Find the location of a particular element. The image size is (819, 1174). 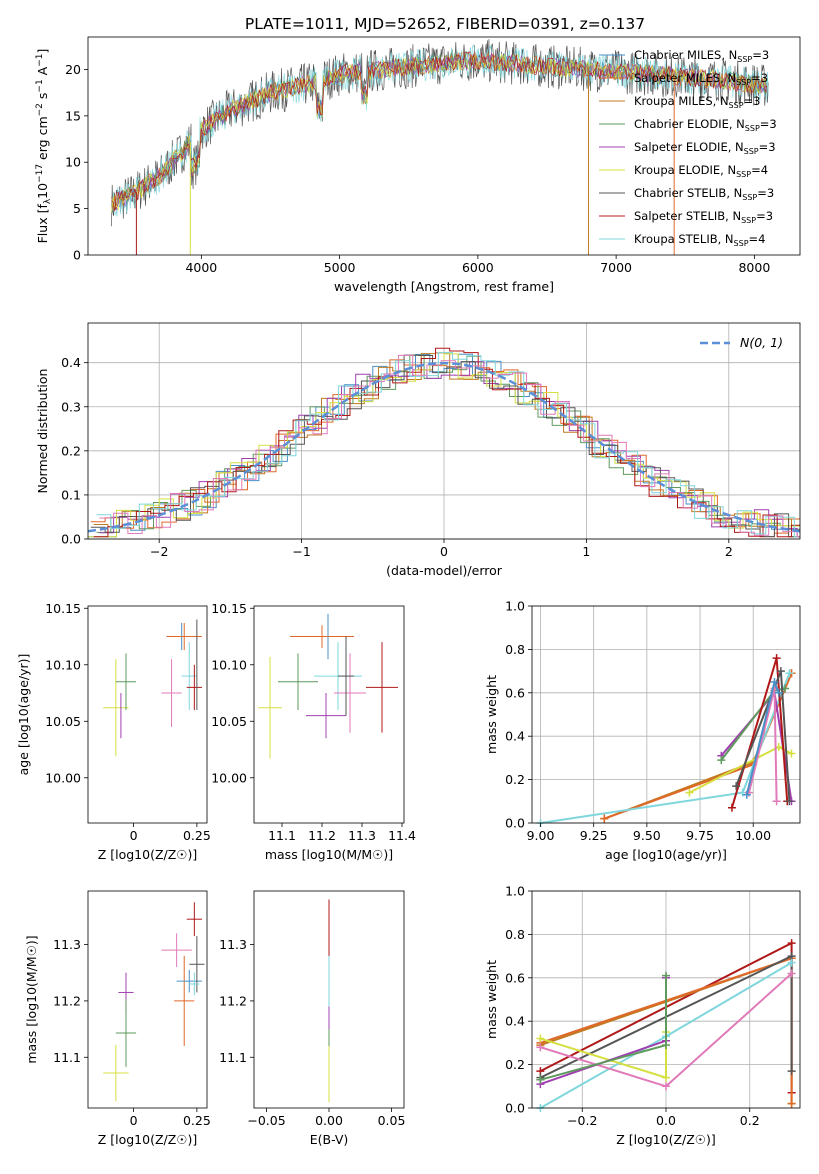

x-axis-label: age [log10(age/yr)] is located at coordinates (666, 854).